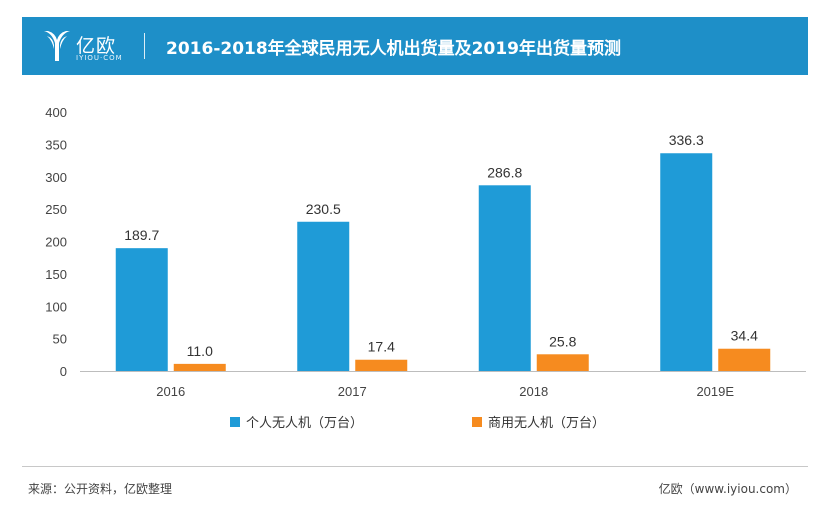  Describe the element at coordinates (144, 46) in the screenshot. I see `header-divider` at that location.